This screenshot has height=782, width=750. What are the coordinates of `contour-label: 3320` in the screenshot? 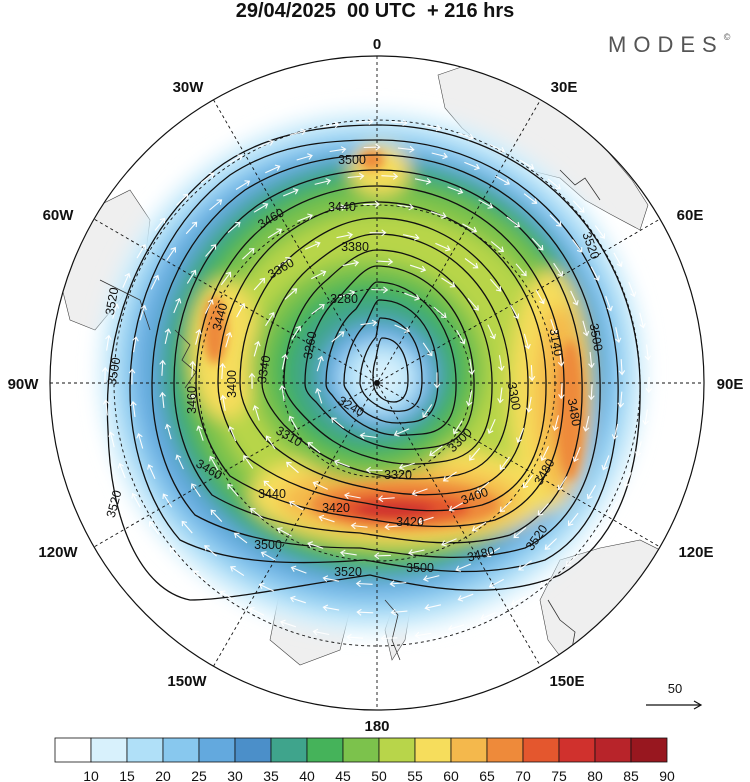 It's located at (398, 475).